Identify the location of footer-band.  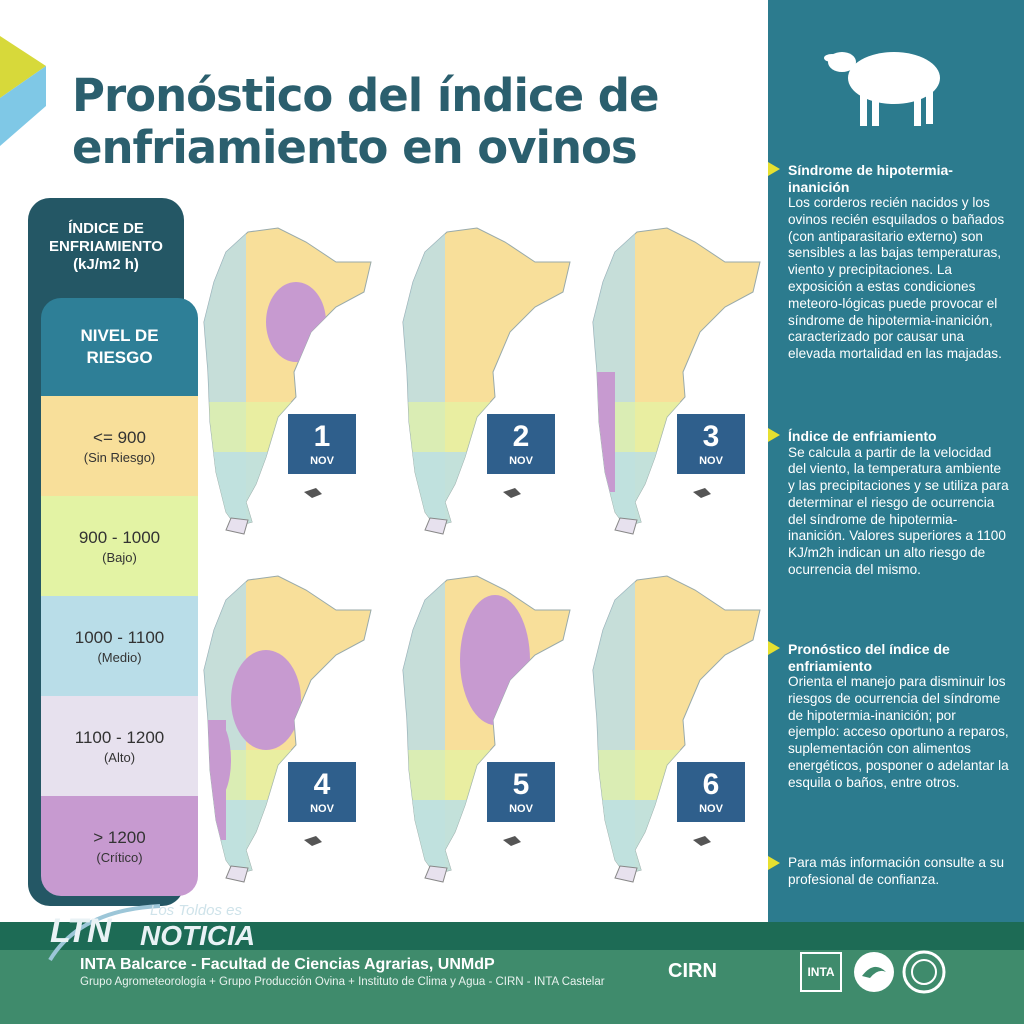
(512, 936).